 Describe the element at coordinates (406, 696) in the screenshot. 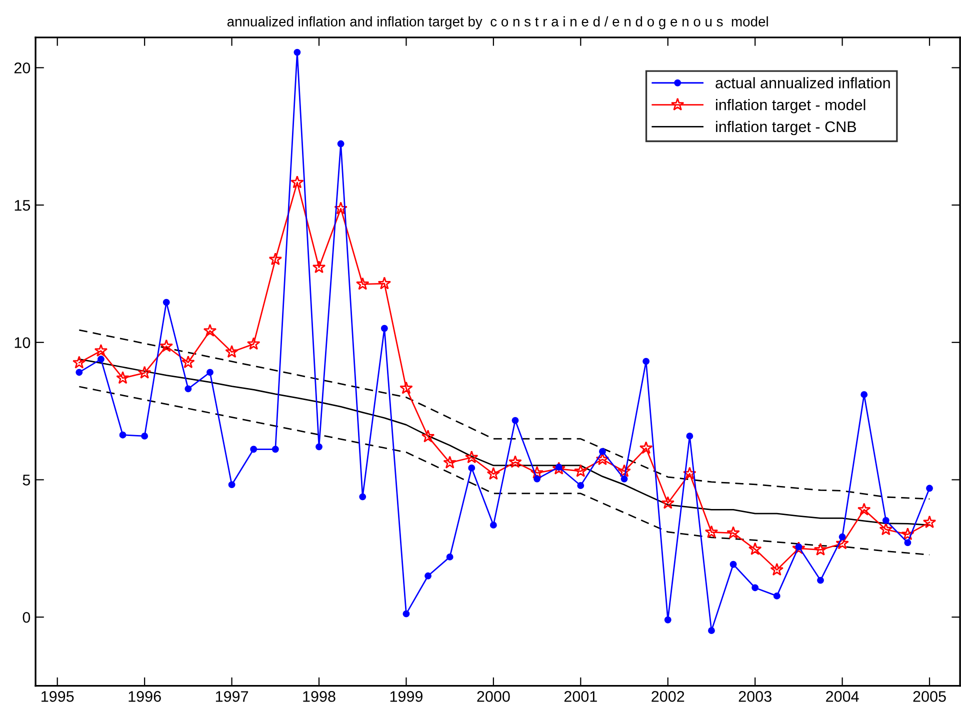

I see `x-tick-label: 1999` at that location.